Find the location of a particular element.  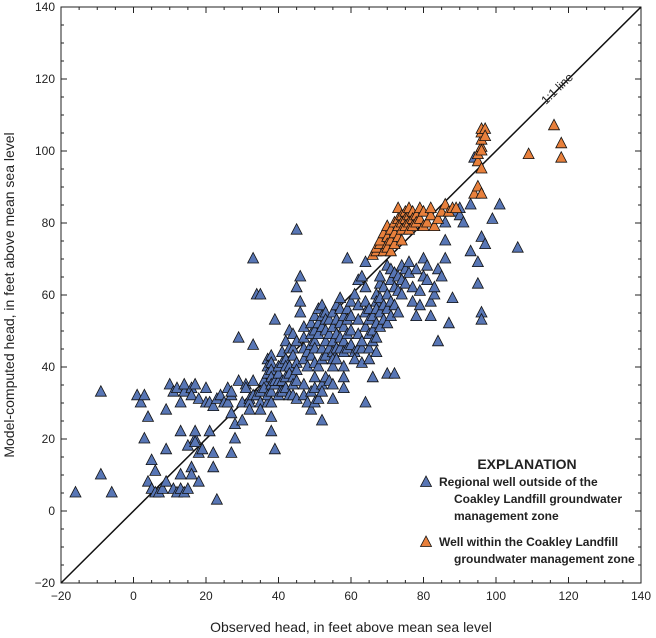

y-tick-label: 20 is located at coordinates (49, 439).